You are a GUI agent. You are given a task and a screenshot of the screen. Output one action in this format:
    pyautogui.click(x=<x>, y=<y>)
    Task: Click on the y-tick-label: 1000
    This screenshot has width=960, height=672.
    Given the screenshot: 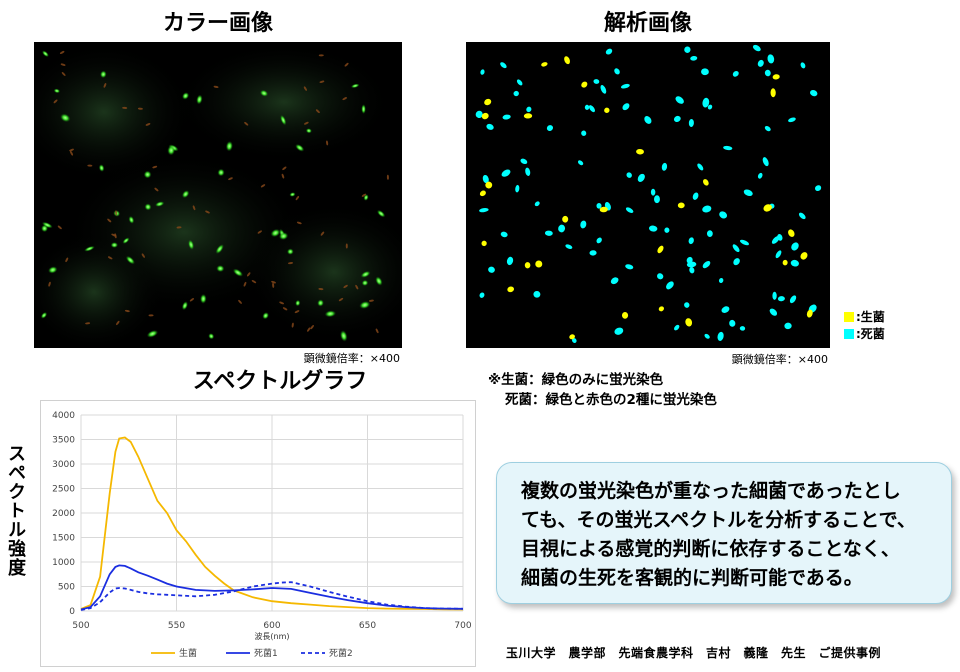 What is the action you would take?
    pyautogui.click(x=63, y=563)
    